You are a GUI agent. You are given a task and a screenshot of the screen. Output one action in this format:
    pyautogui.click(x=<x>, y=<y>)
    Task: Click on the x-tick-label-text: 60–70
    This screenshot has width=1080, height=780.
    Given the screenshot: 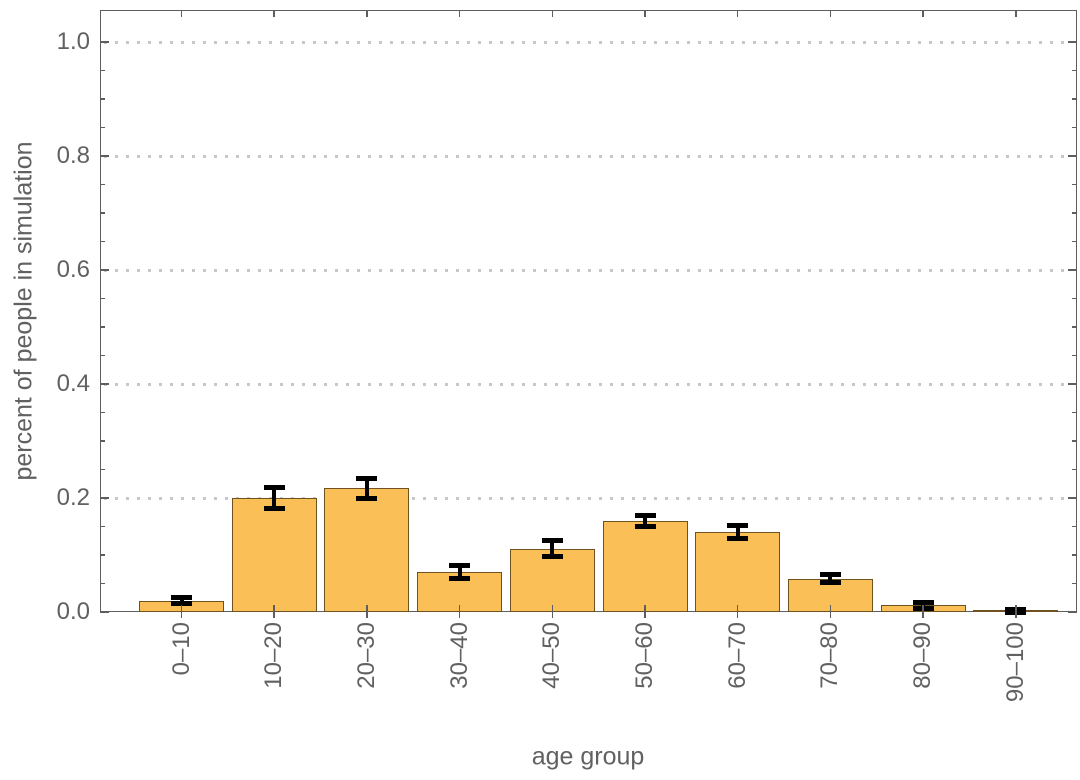 What is the action you would take?
    pyautogui.click(x=737, y=655)
    